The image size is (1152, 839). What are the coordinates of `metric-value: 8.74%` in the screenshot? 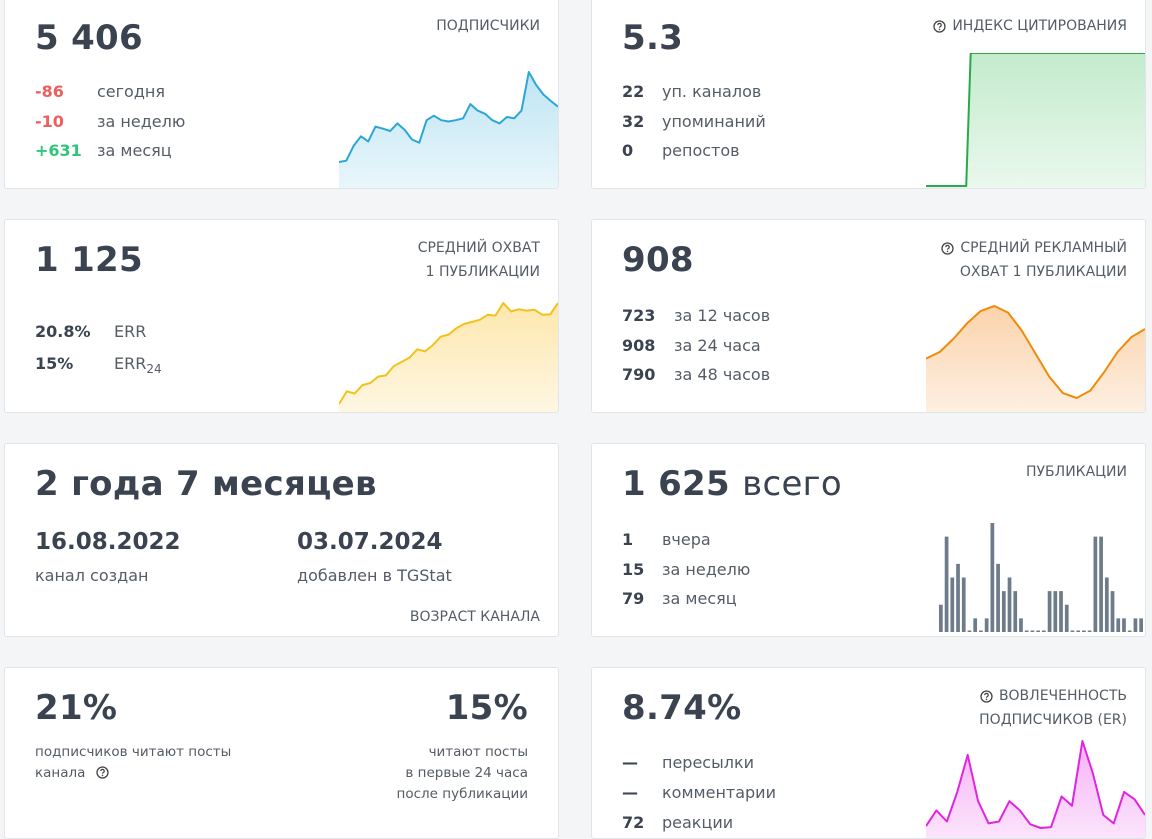 It's located at (681, 708).